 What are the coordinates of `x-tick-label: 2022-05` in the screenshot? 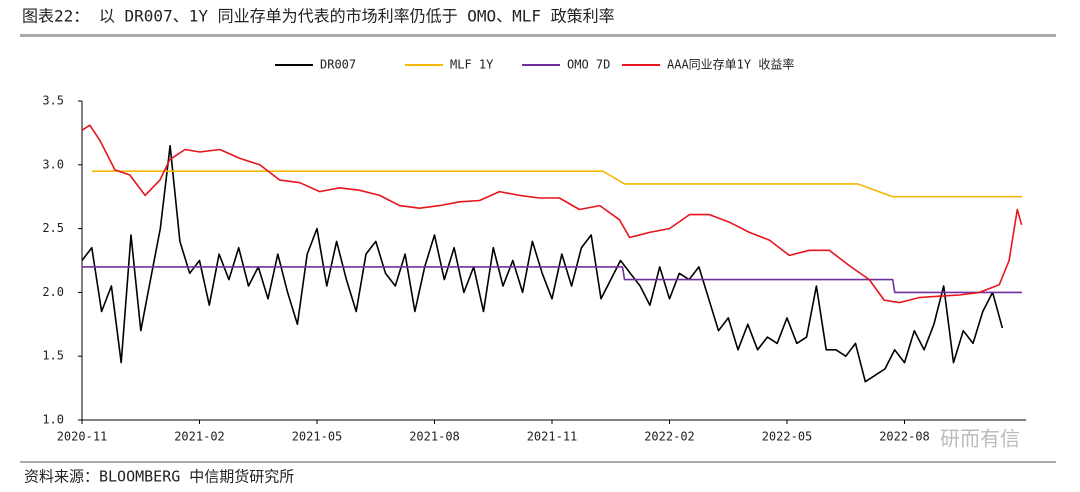 It's located at (787, 437).